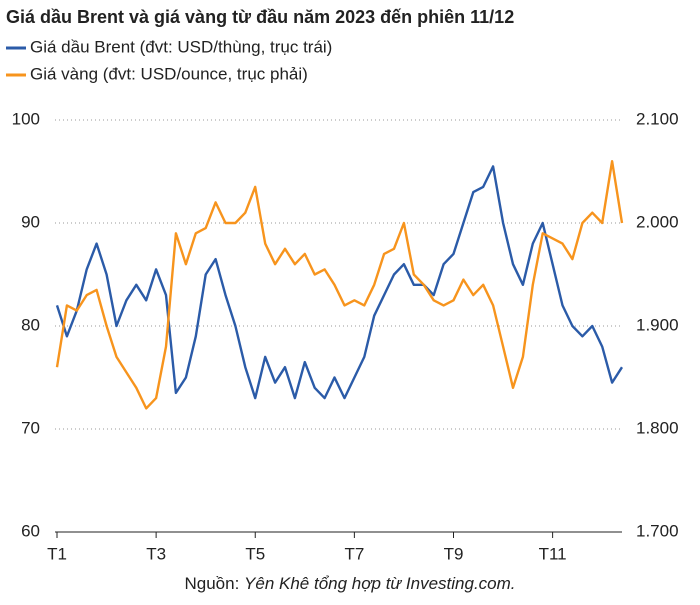 The image size is (700, 605). I want to click on y-tick-label: 100, so click(26, 118).